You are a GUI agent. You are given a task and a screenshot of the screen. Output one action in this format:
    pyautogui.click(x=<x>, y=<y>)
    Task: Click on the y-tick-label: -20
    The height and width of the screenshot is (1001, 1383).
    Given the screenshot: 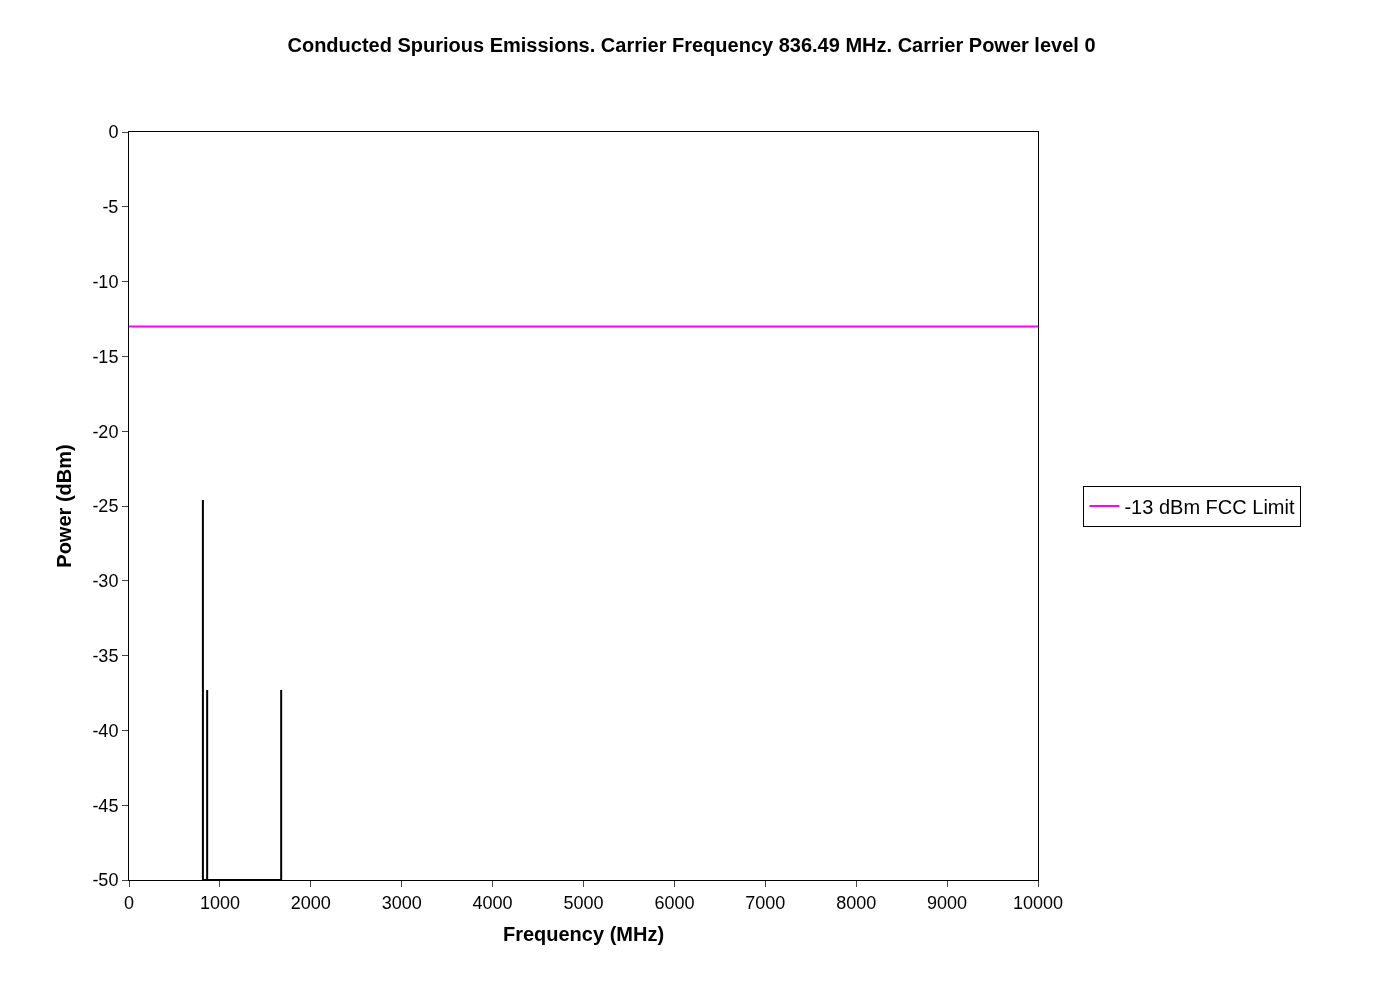 What is the action you would take?
    pyautogui.click(x=105, y=431)
    